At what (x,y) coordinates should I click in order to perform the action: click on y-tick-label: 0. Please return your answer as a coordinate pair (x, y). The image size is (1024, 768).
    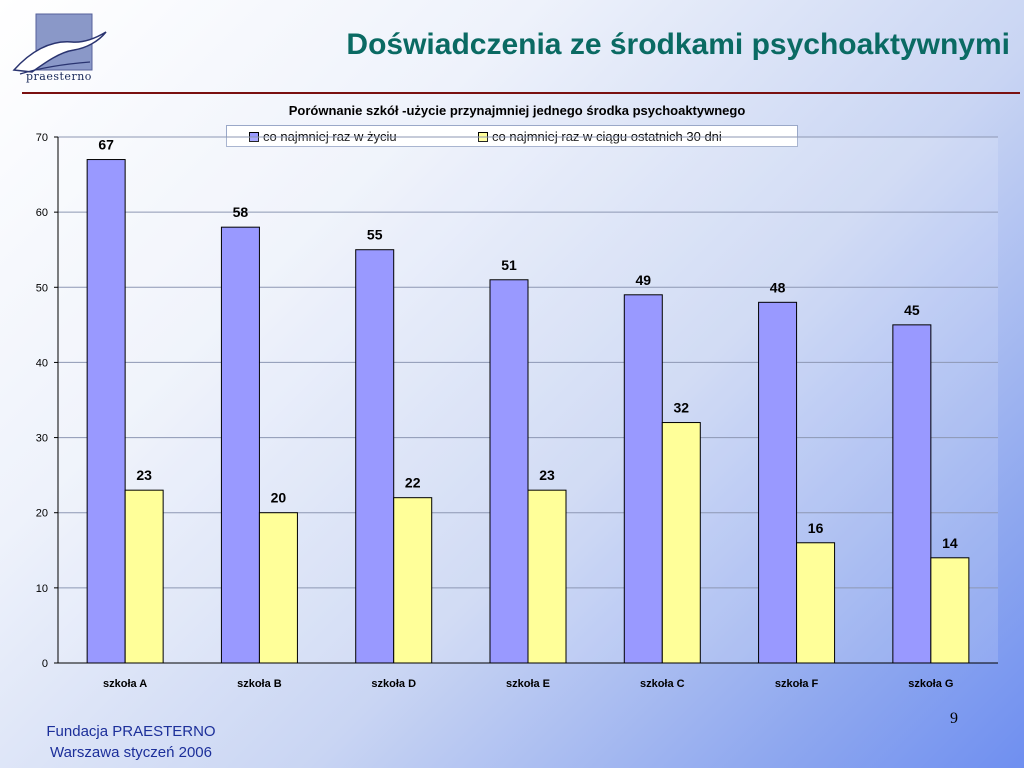
    Looking at the image, I should click on (45, 664).